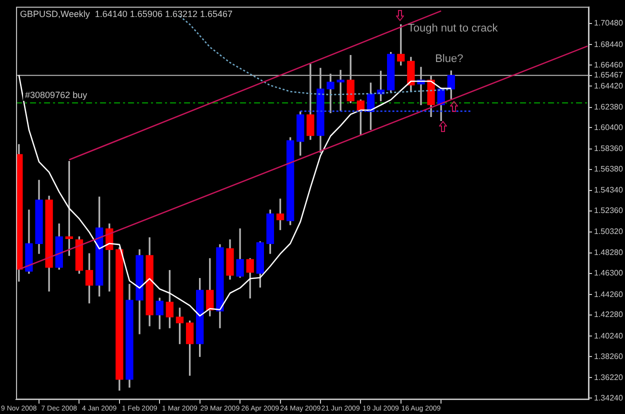  What do you see at coordinates (609, 294) in the screenshot?
I see `y-tick-label: 1.44260` at bounding box center [609, 294].